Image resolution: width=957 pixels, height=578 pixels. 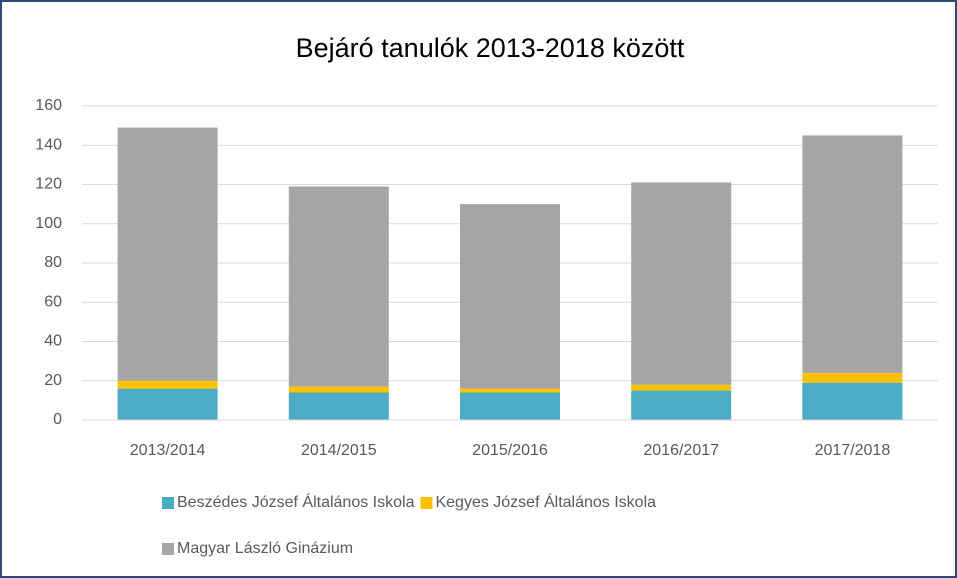 What do you see at coordinates (681, 450) in the screenshot?
I see `x-tick-label: 2016/2017` at bounding box center [681, 450].